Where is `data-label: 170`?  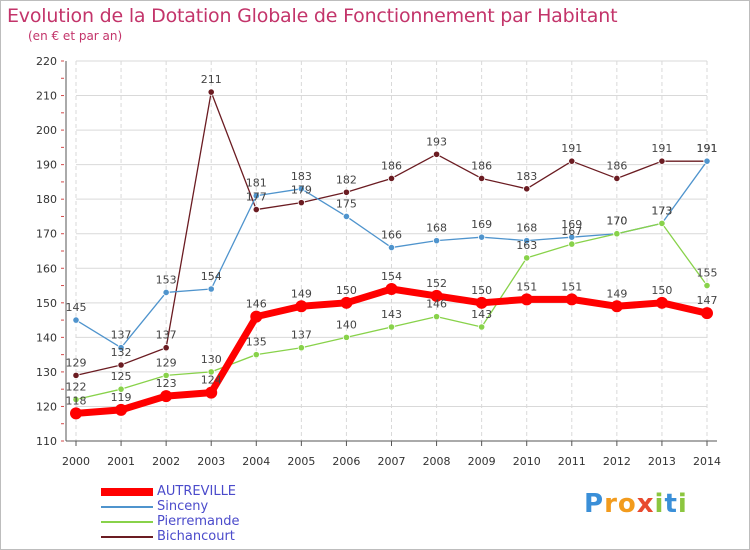
data-label: 170 is located at coordinates (616, 221).